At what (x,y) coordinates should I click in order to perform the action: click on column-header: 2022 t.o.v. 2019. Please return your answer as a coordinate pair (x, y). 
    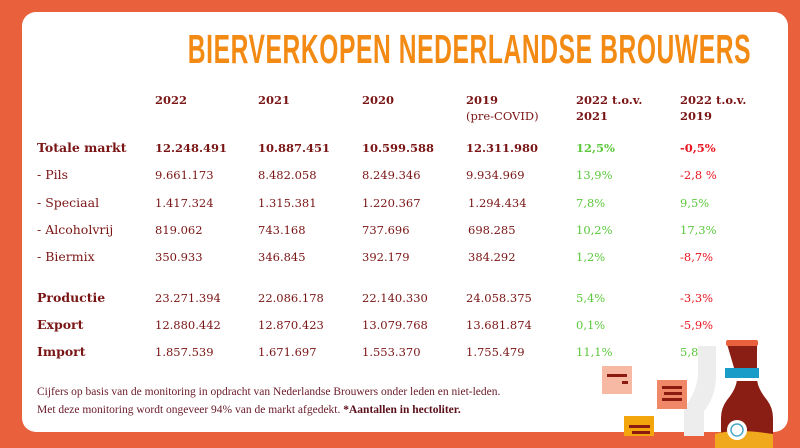
    Looking at the image, I should click on (713, 108).